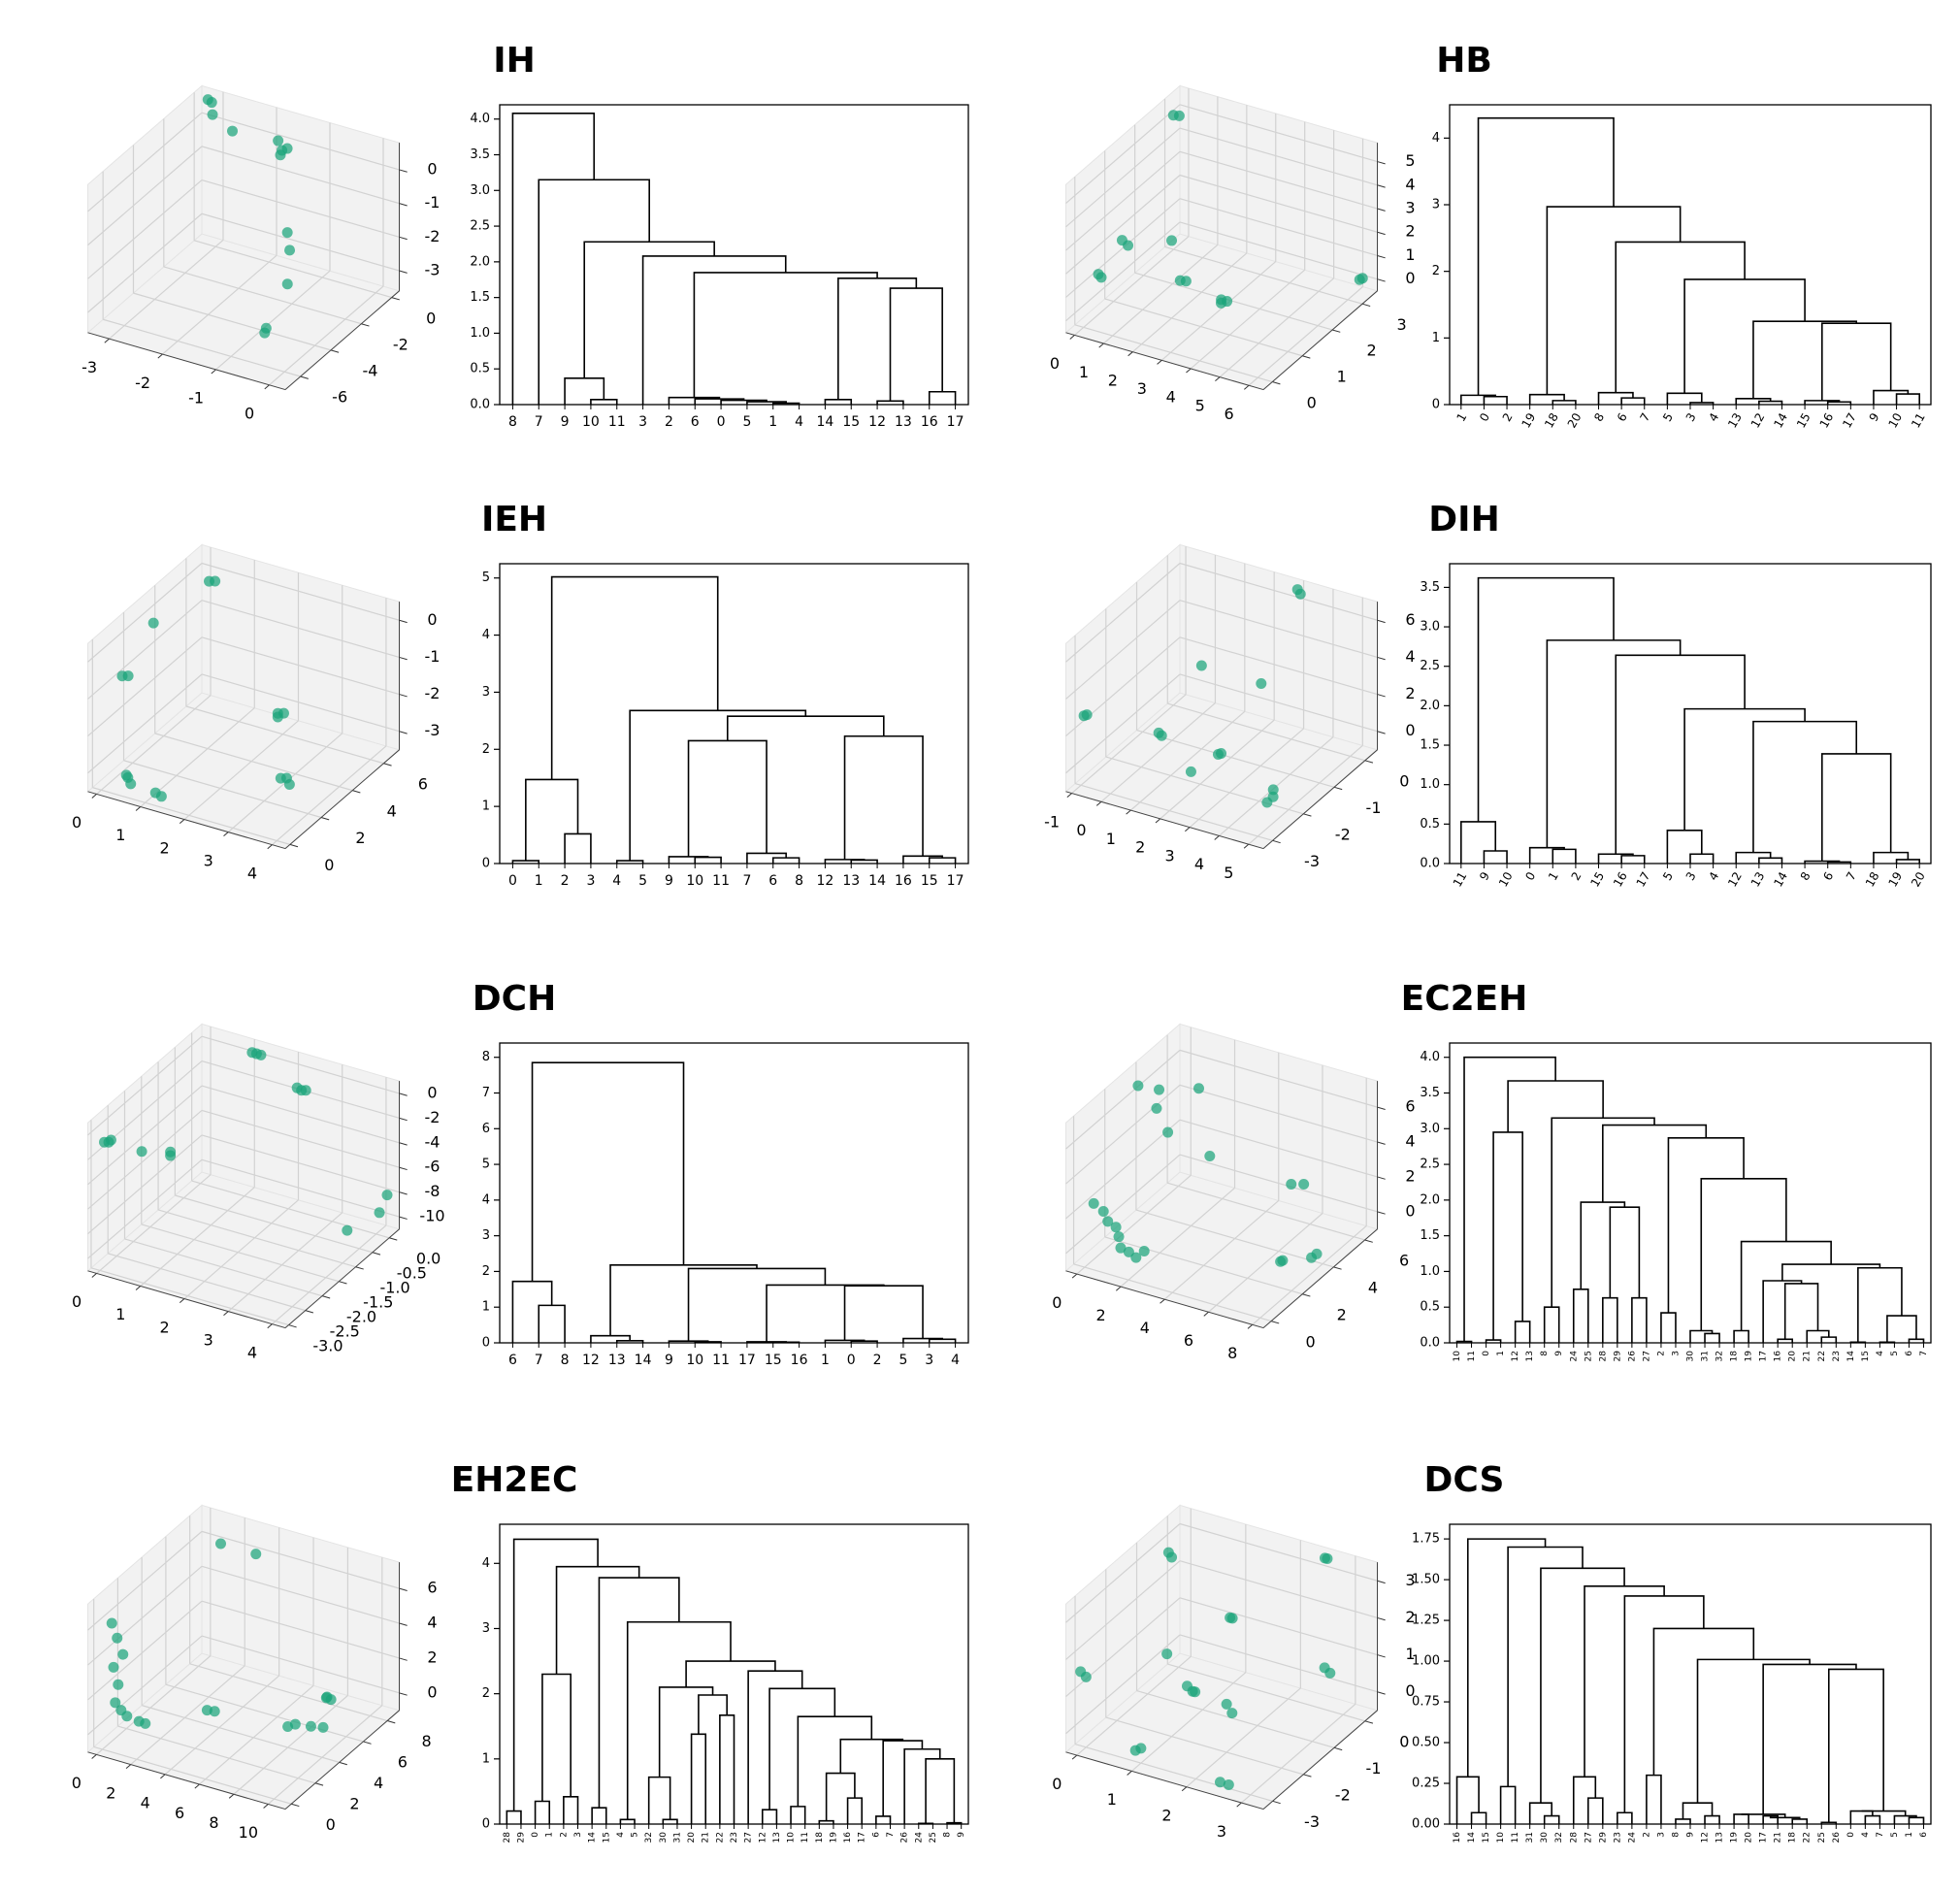  Describe the element at coordinates (1661, 1353) in the screenshot. I see `x-tick-label: 2` at that location.